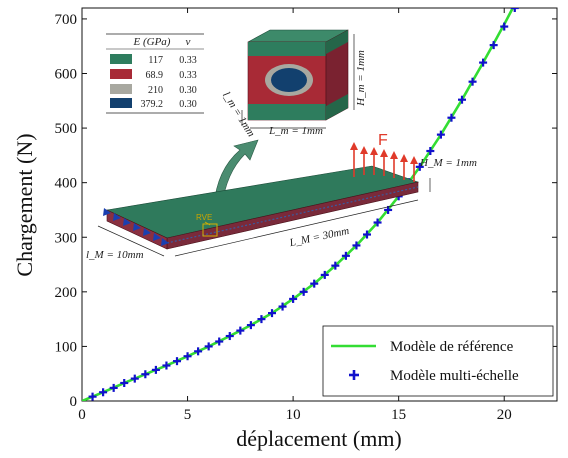 This screenshot has width=568, height=458. What do you see at coordinates (236, 173) in the screenshot?
I see `zoom-arrow` at bounding box center [236, 173].